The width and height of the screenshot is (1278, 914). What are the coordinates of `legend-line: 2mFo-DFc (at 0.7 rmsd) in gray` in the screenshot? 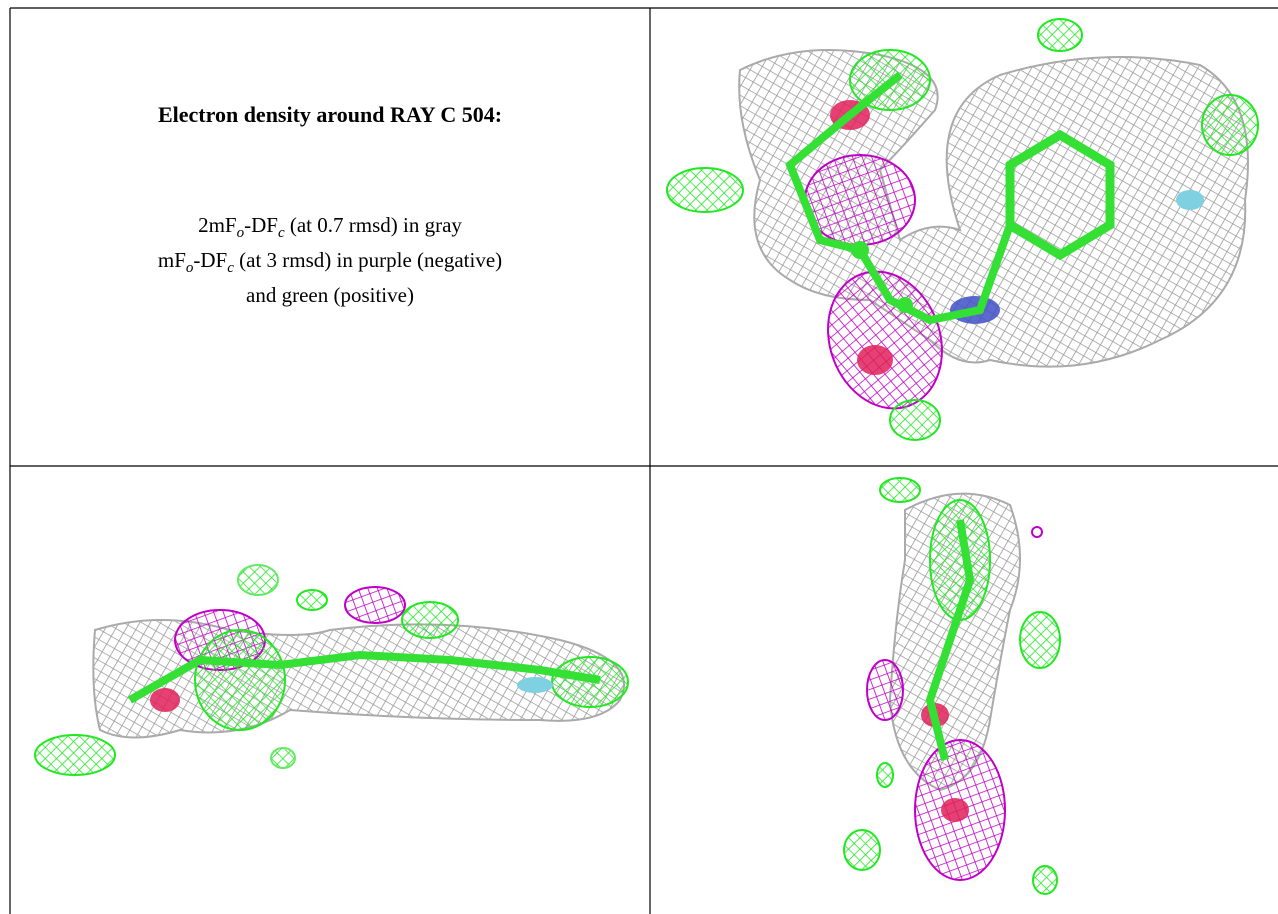 It's located at (330, 229).